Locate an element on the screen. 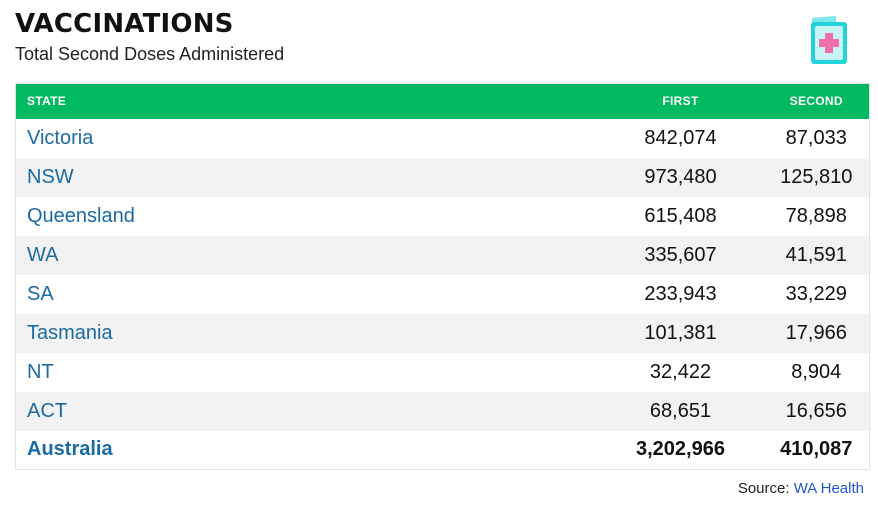  second-dose-value: 78,898 is located at coordinates (816, 215).